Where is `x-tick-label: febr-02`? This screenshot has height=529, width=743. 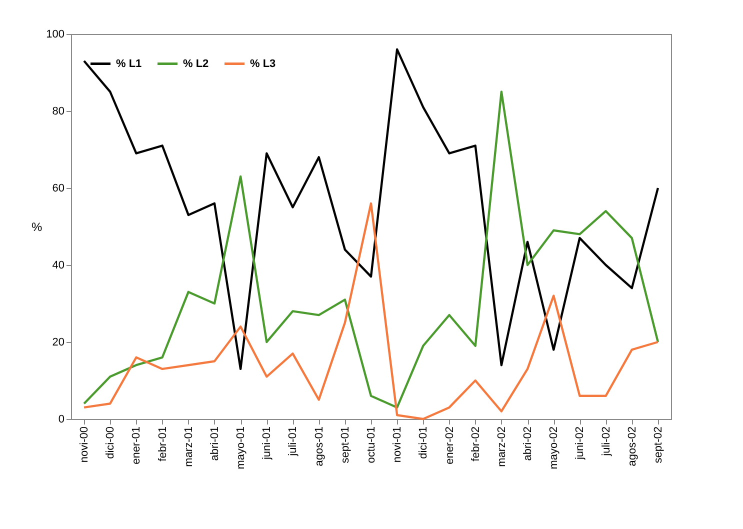
x-tick-label: febr-02 is located at coordinates (476, 444).